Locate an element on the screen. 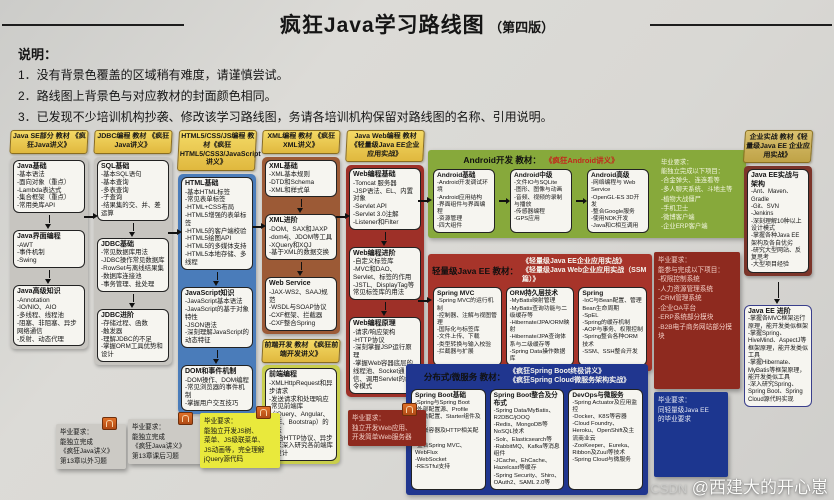  column-java-se-header: Java SE部分 教材 《疯狂Java讲义》 is located at coordinates (49, 142).